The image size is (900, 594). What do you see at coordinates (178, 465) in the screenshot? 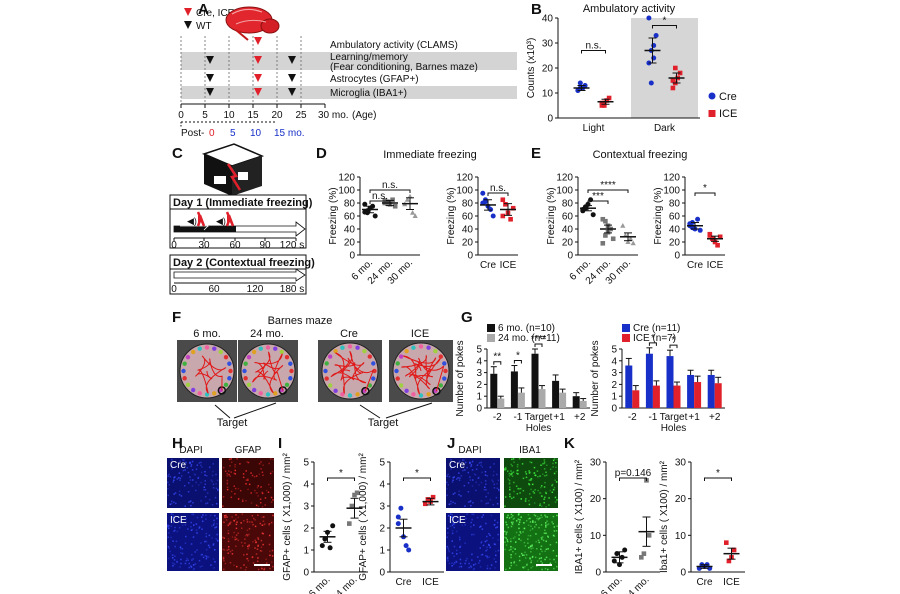
I see `h-row-cre: Cre` at bounding box center [178, 465].